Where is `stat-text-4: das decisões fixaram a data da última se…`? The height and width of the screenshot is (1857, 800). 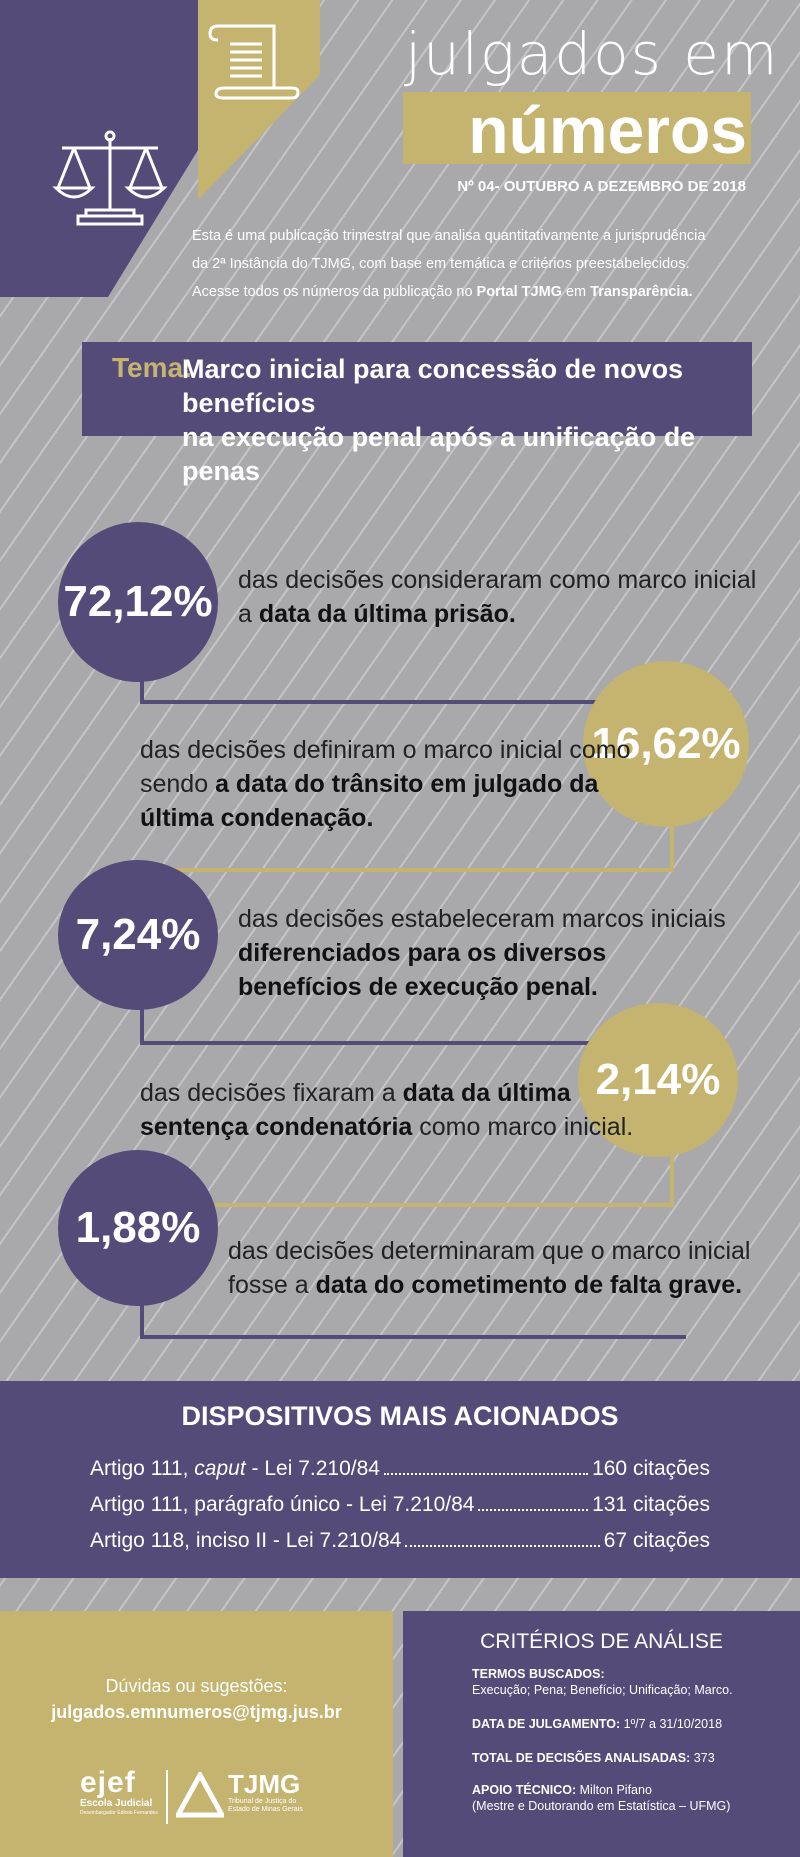
stat-text-4: das decisões fixaram a data da última se… is located at coordinates (387, 1110).